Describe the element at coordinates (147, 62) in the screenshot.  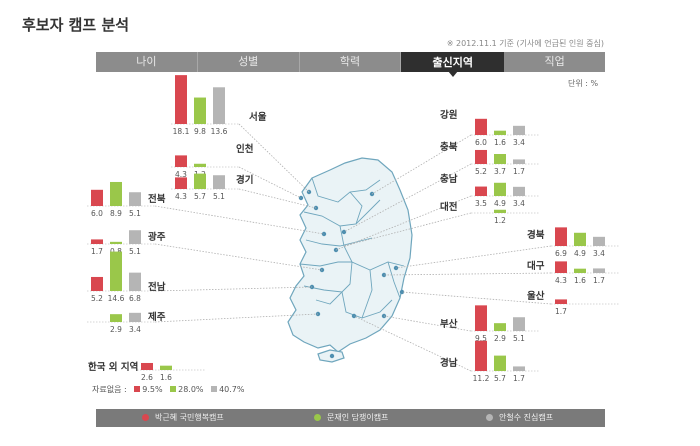
I see `tab-age: 나이` at that location.